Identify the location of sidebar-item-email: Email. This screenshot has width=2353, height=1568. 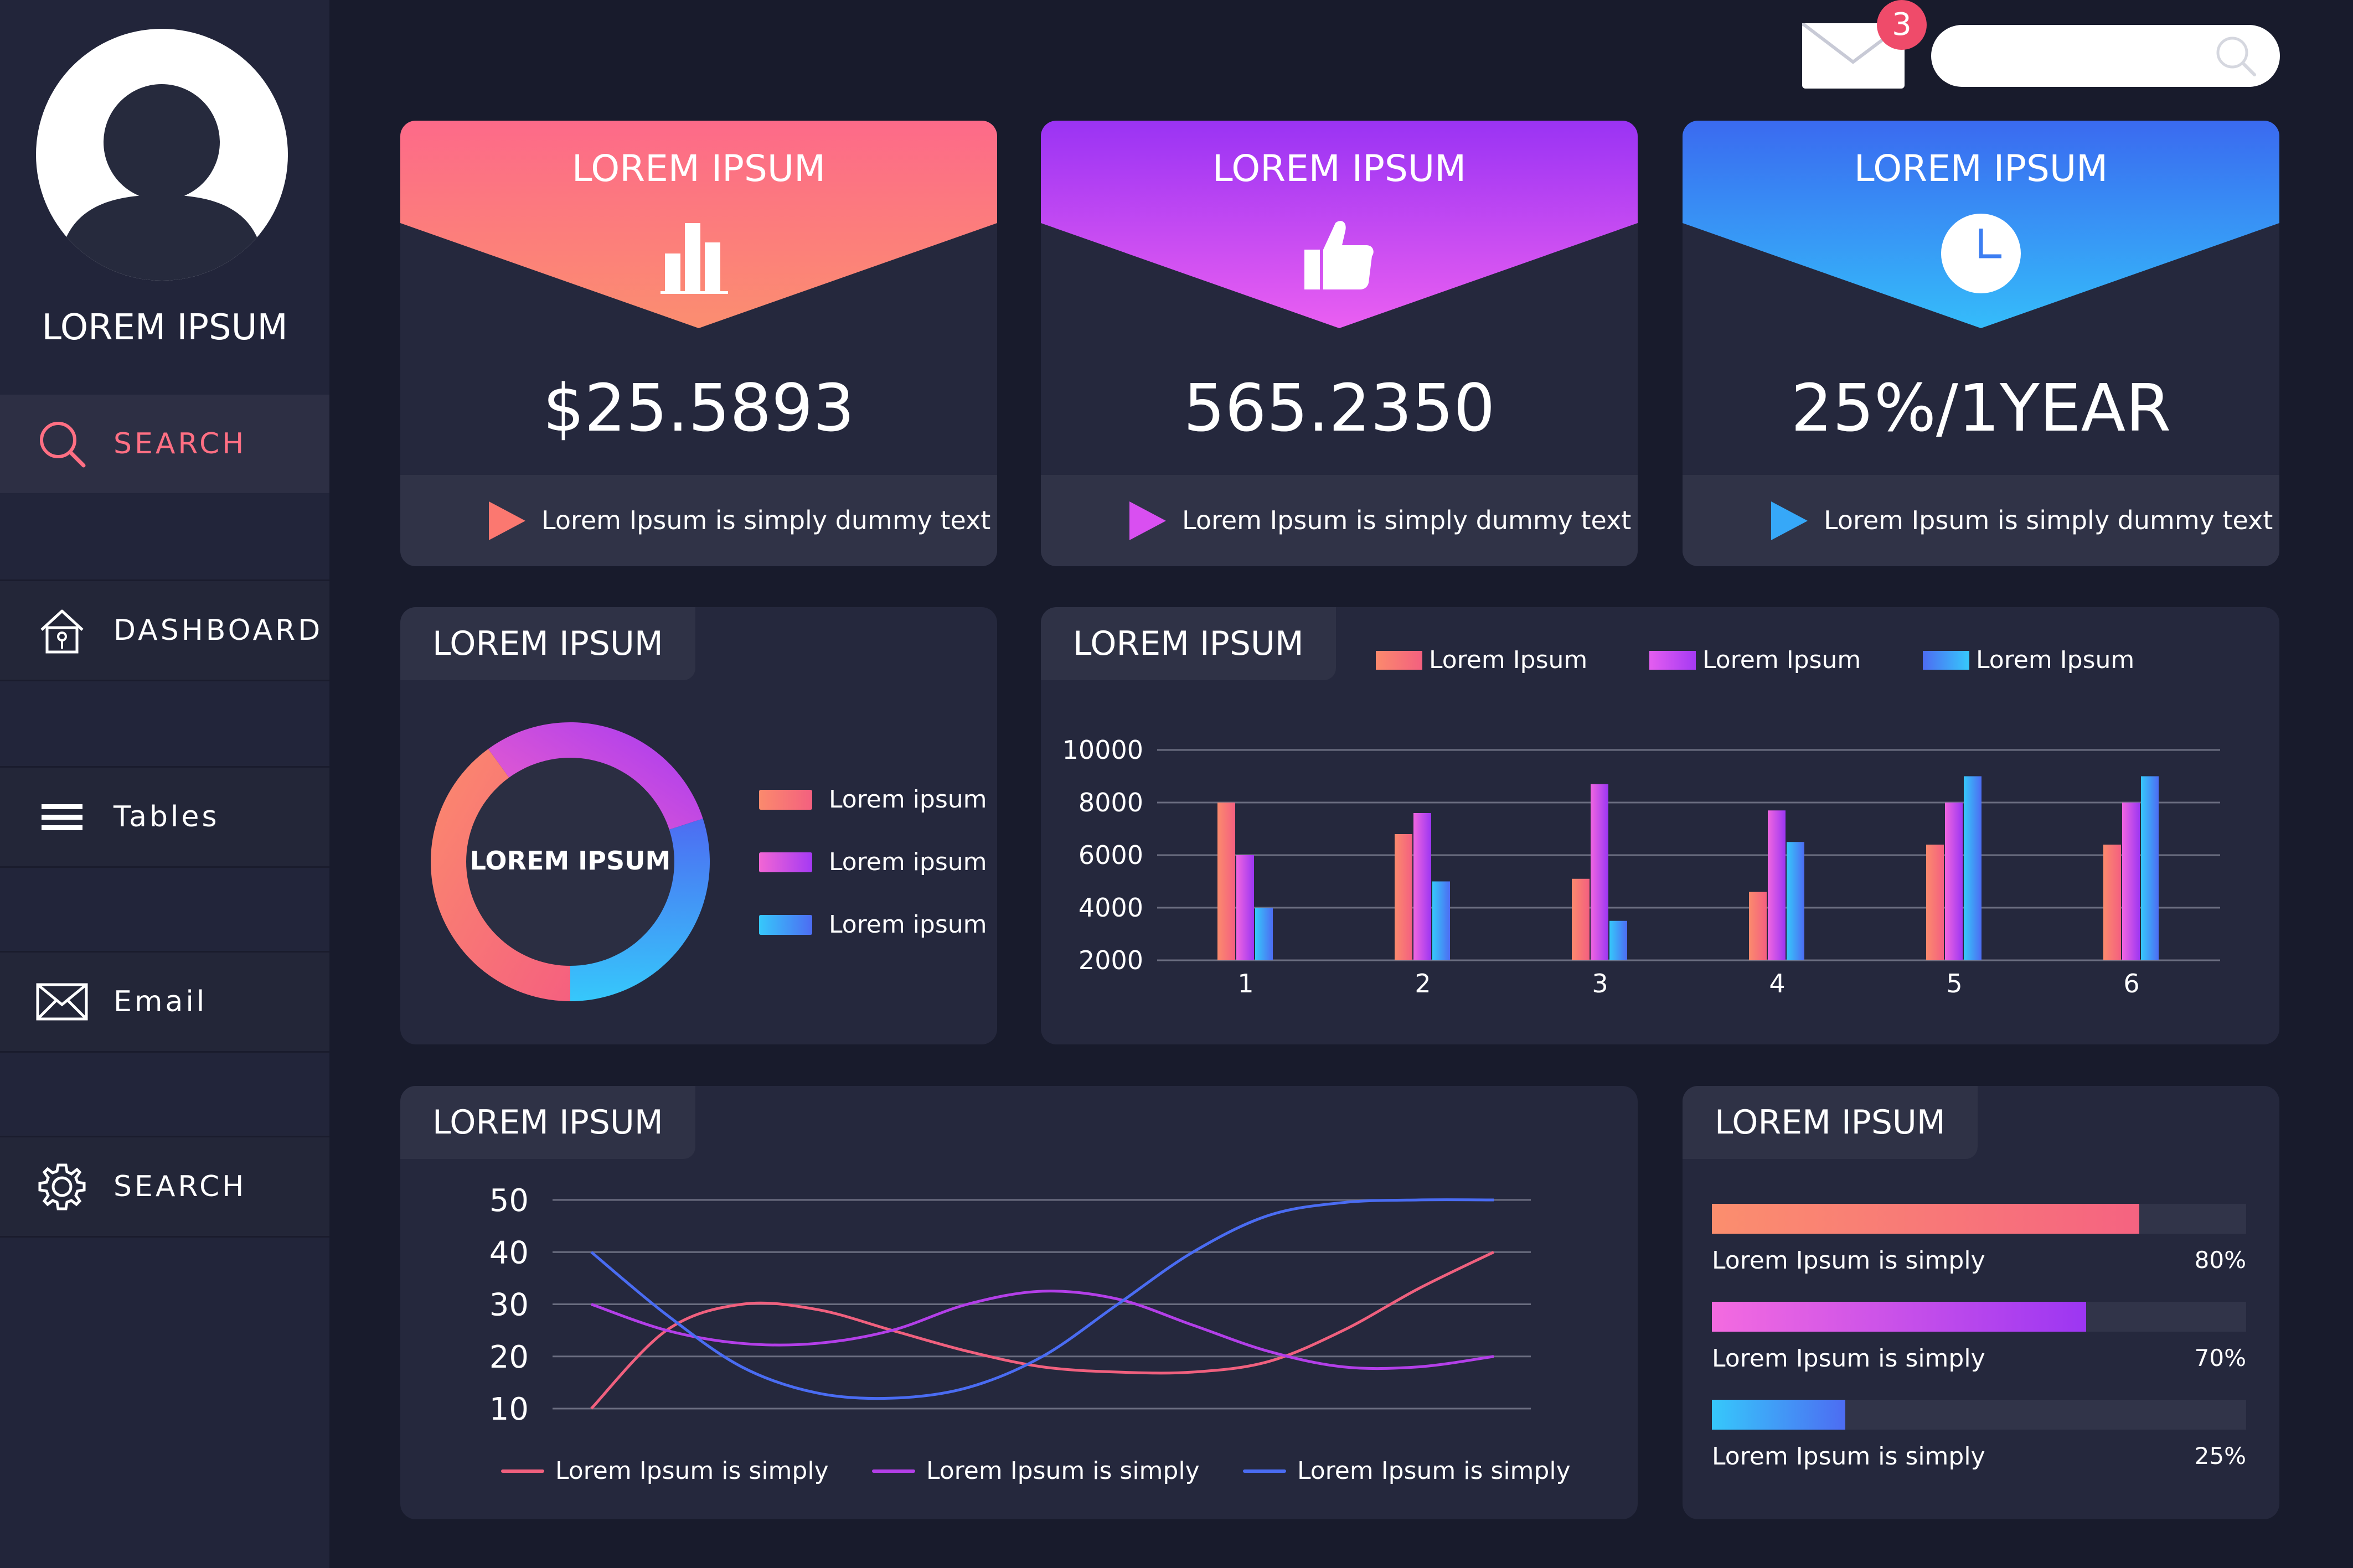
(164, 1002).